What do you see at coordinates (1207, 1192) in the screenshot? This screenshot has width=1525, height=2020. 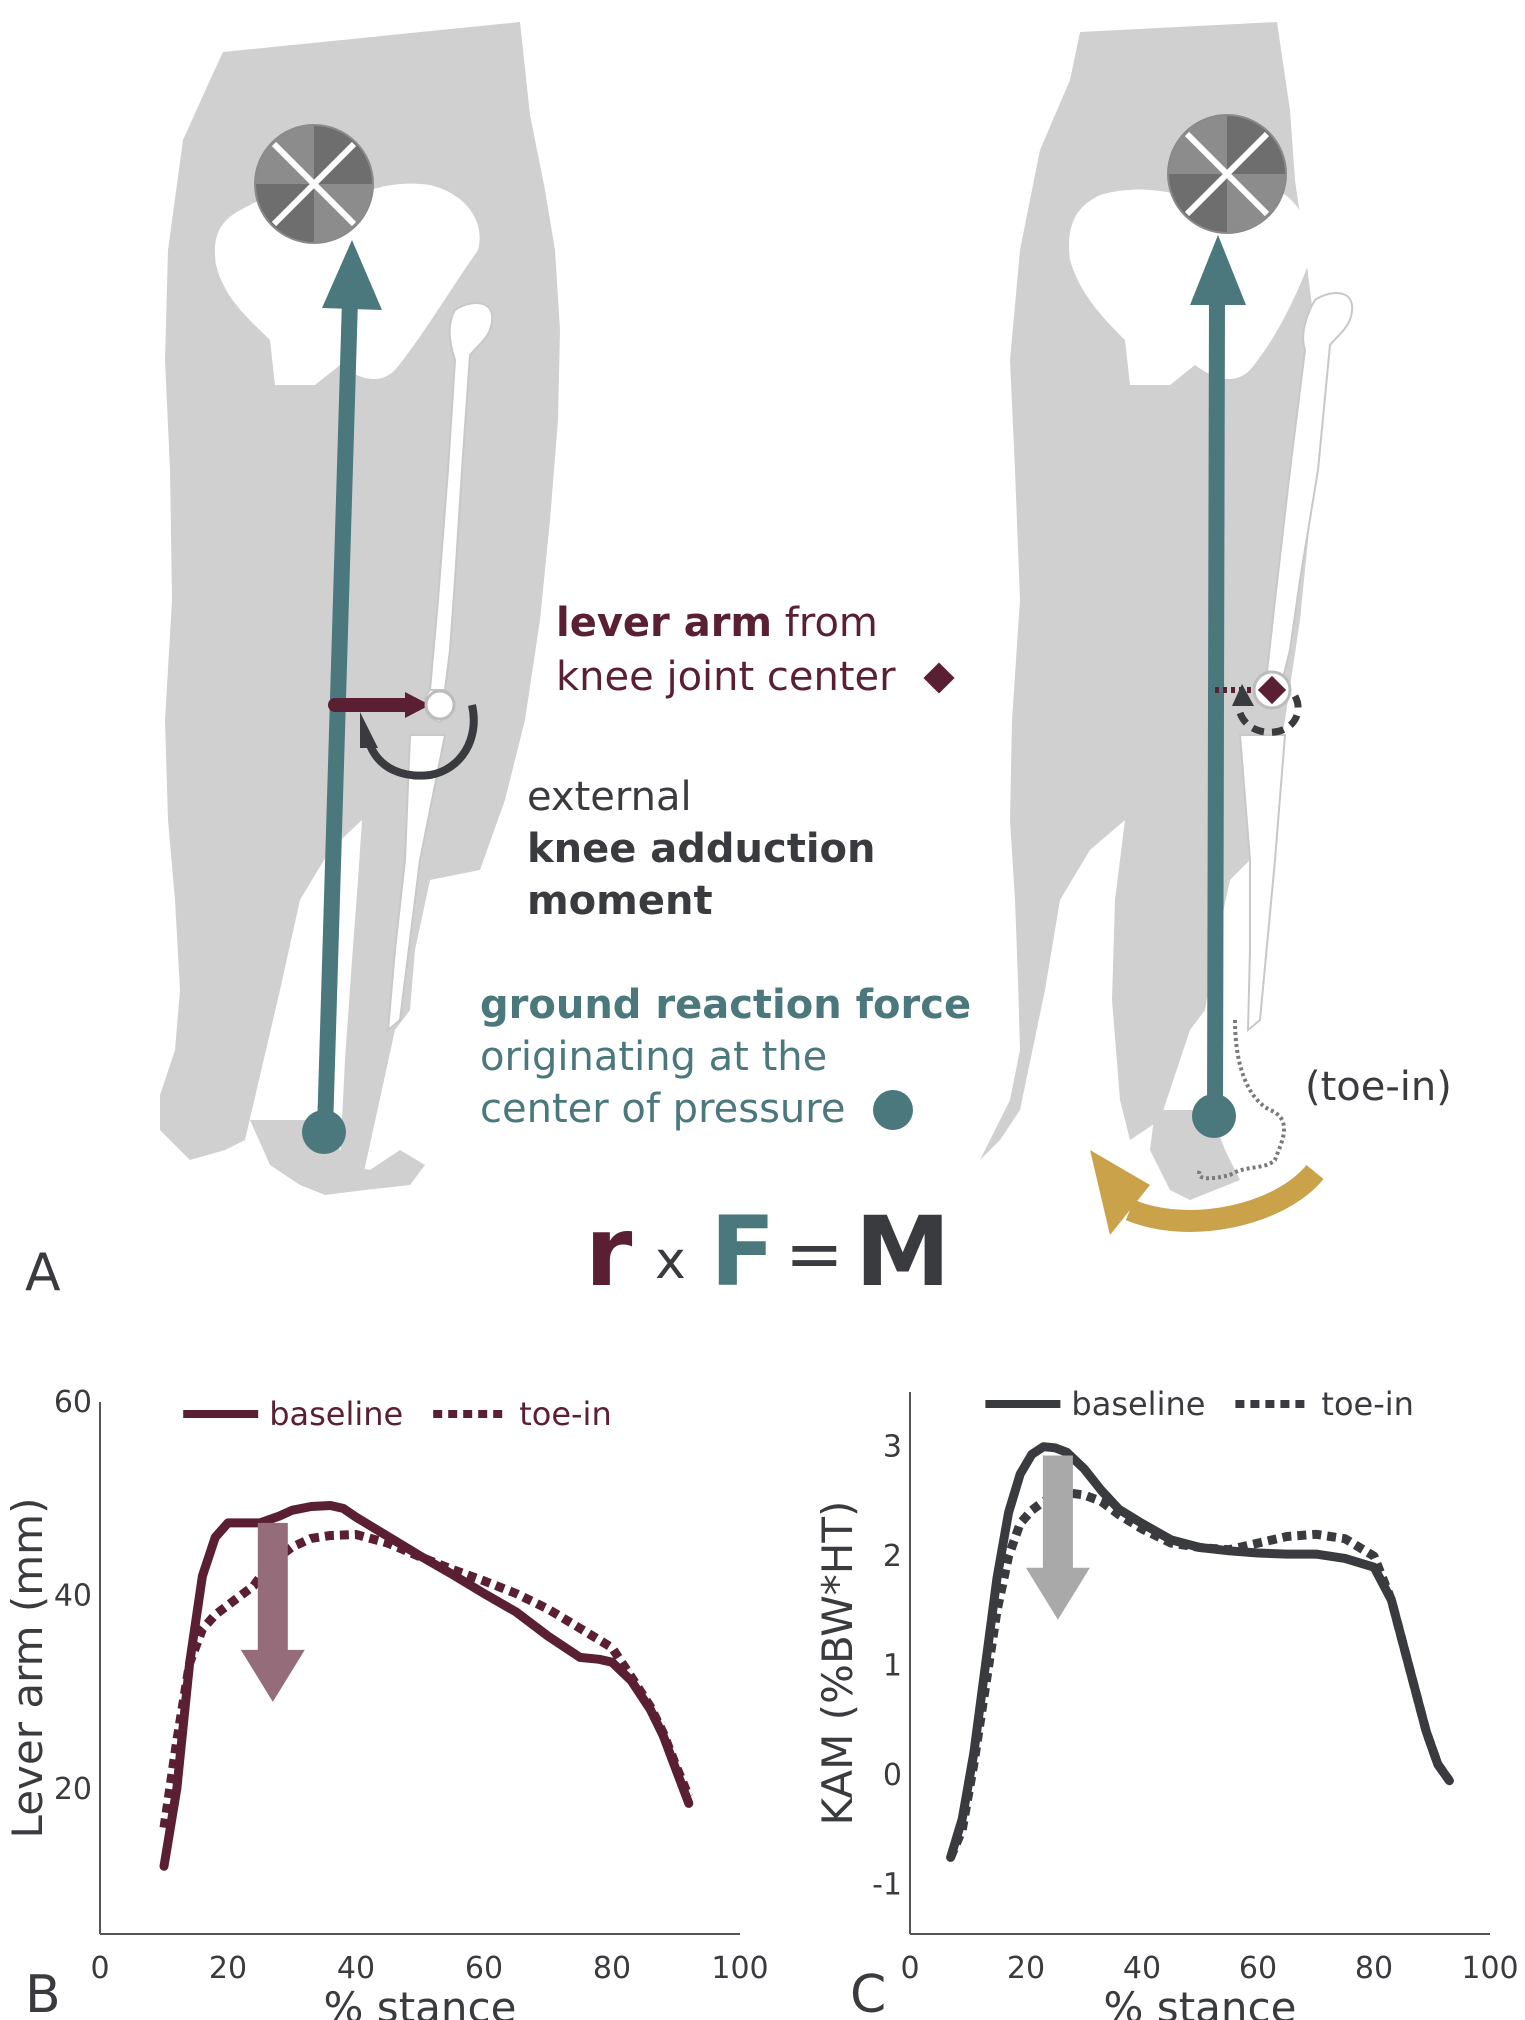 I see `rotation-arrow-icon` at bounding box center [1207, 1192].